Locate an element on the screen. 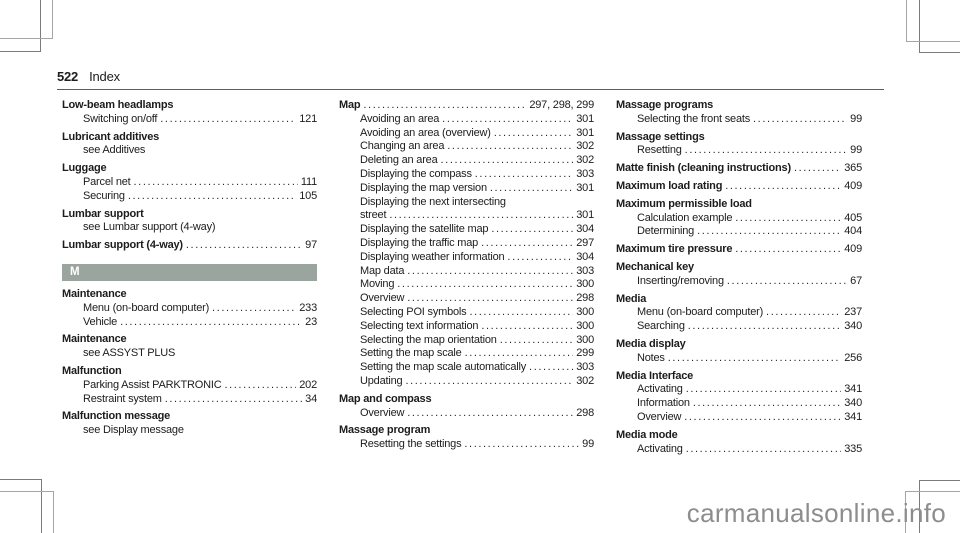  index-subentry: Switching on/off 121 is located at coordinates (189, 120).